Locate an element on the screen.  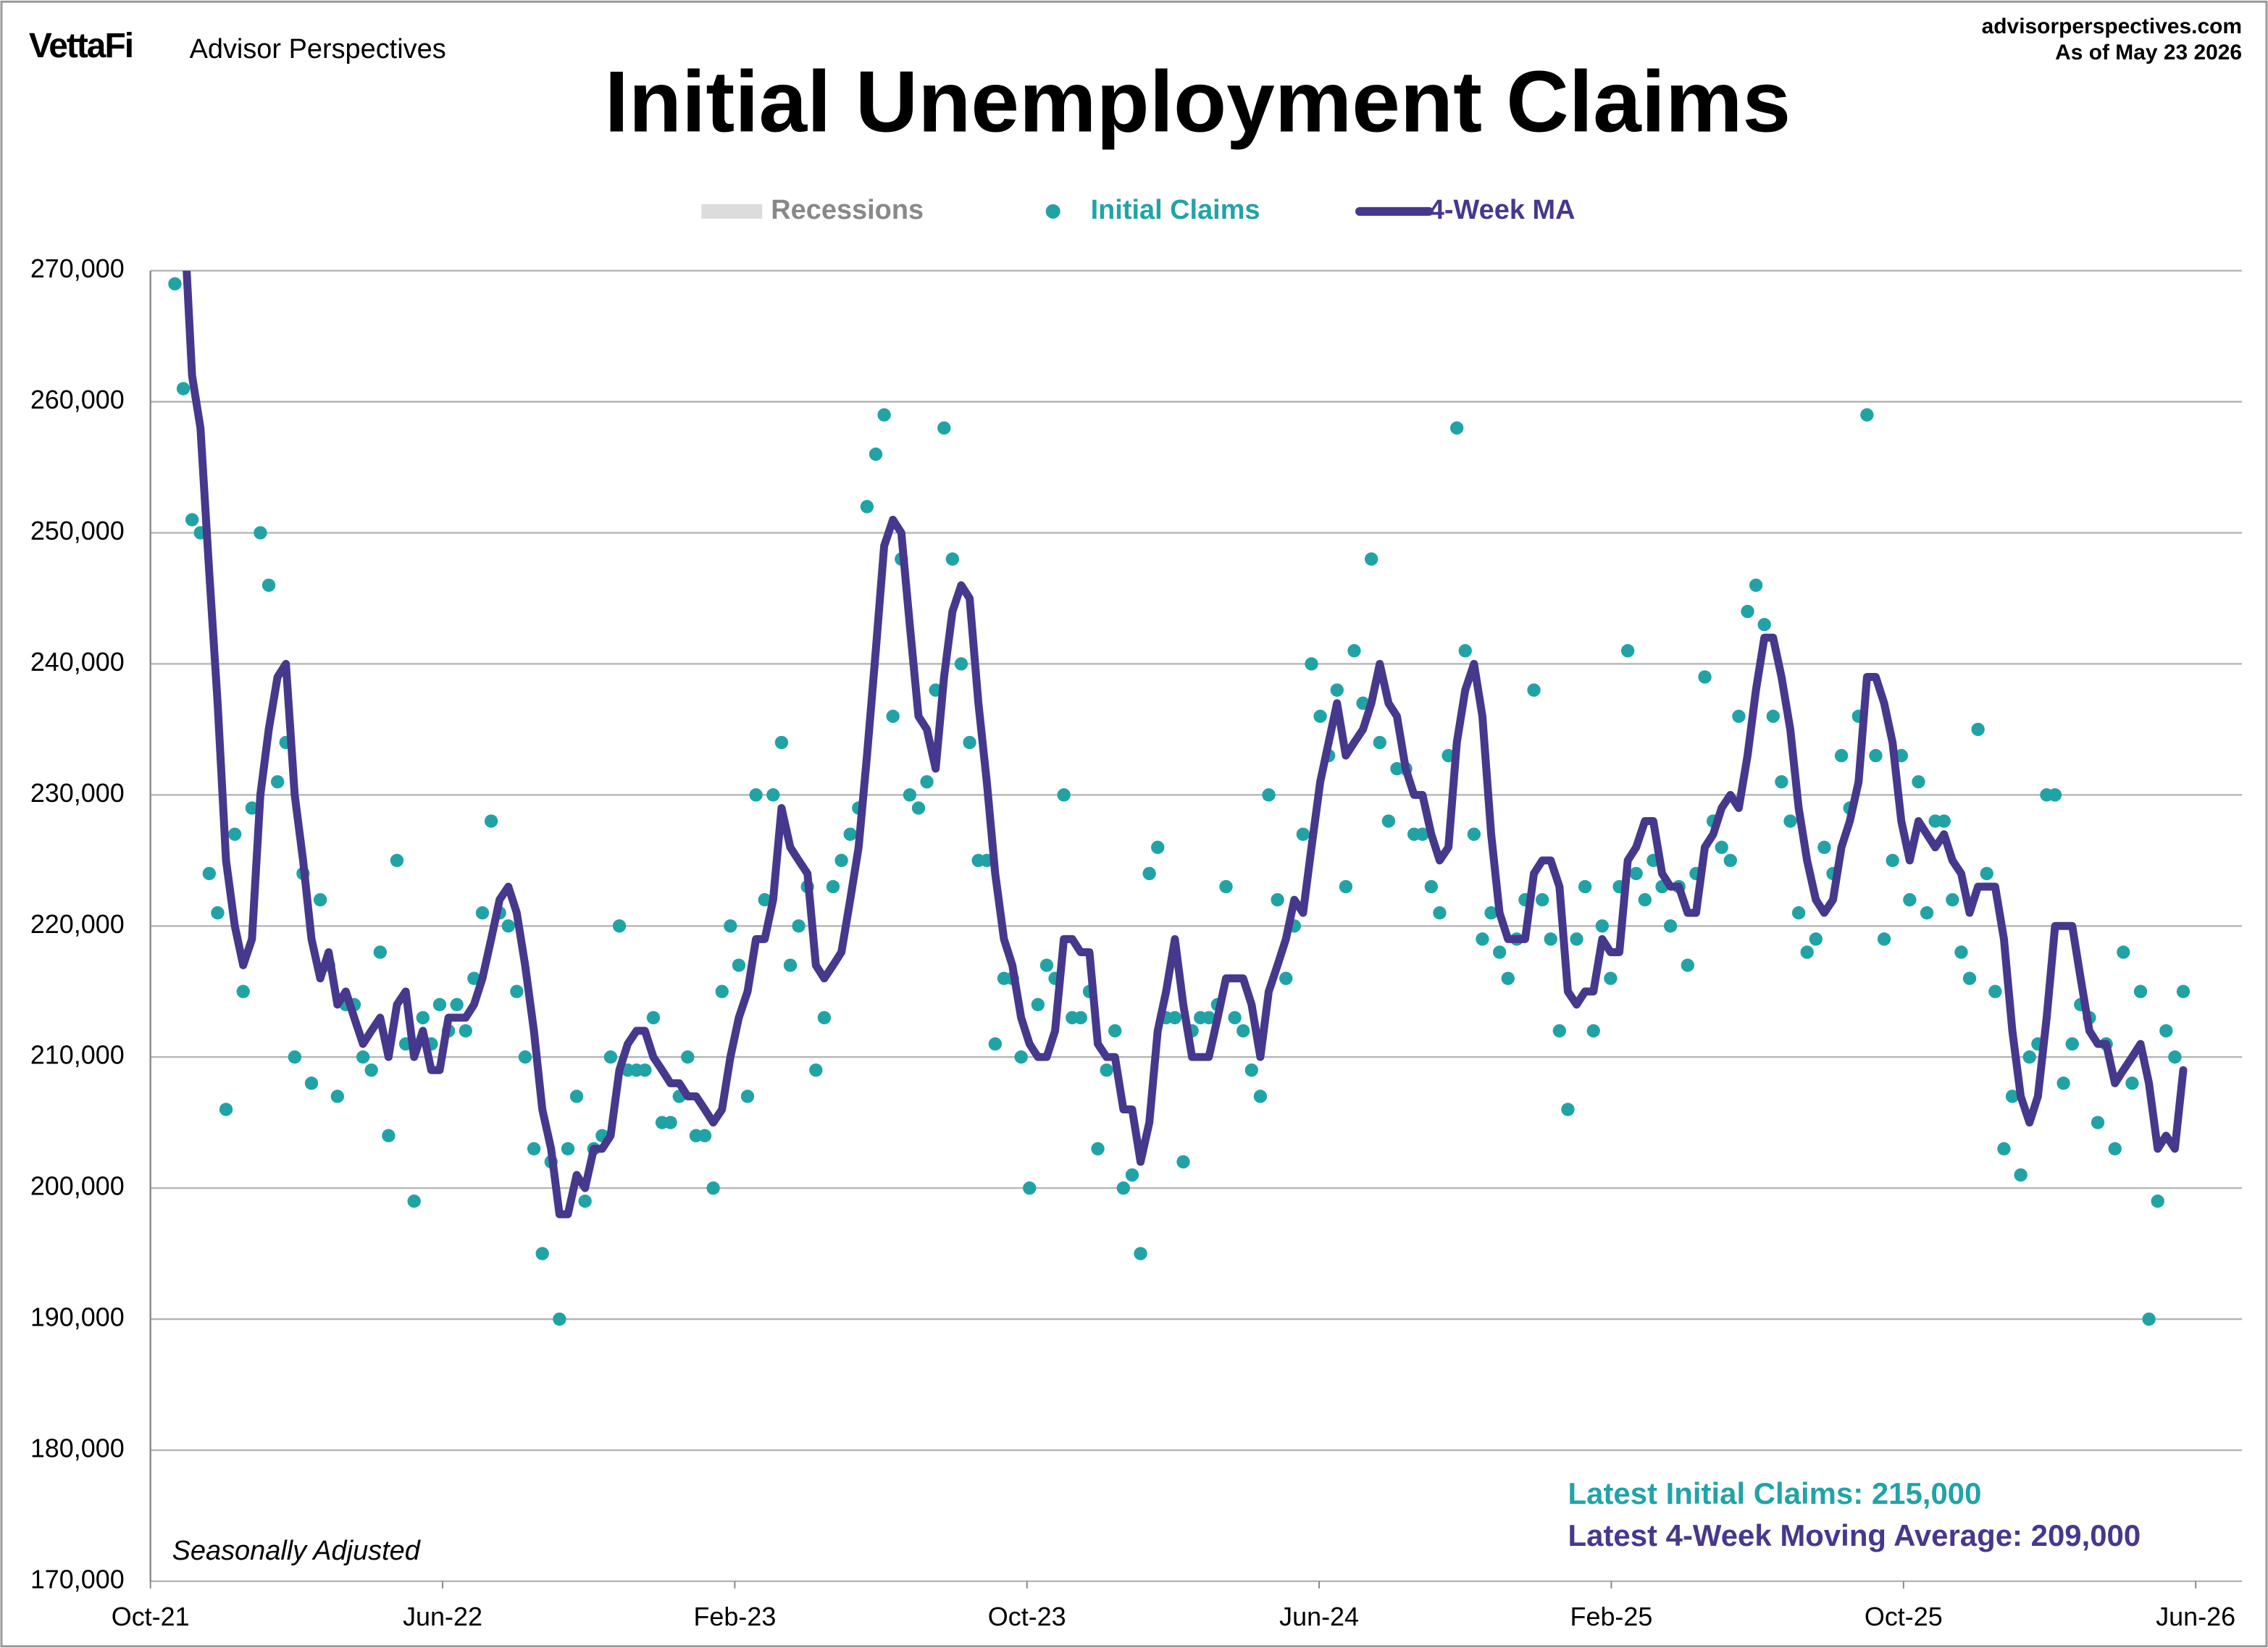
y-tick-label: 190,000 is located at coordinates (78, 1317).